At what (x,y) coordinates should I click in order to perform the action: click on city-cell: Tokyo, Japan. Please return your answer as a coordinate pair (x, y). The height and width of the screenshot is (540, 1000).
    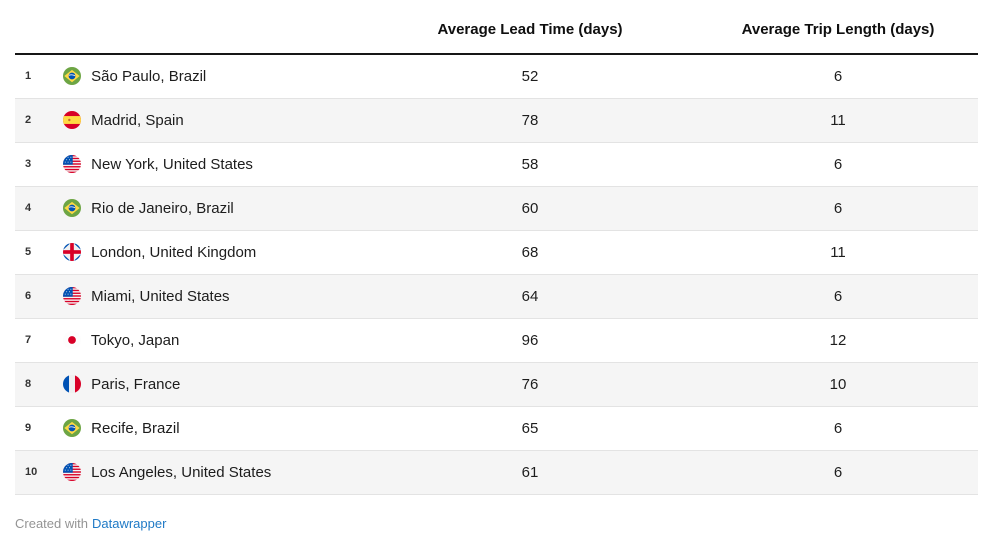
    Looking at the image, I should click on (241, 340).